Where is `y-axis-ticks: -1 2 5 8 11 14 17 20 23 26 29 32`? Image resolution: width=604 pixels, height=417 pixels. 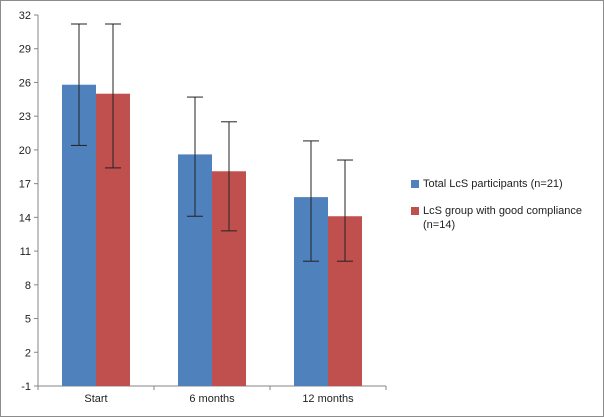 y-axis-ticks: -1 2 5 8 11 14 17 20 23 26 29 32 is located at coordinates (28, 201).